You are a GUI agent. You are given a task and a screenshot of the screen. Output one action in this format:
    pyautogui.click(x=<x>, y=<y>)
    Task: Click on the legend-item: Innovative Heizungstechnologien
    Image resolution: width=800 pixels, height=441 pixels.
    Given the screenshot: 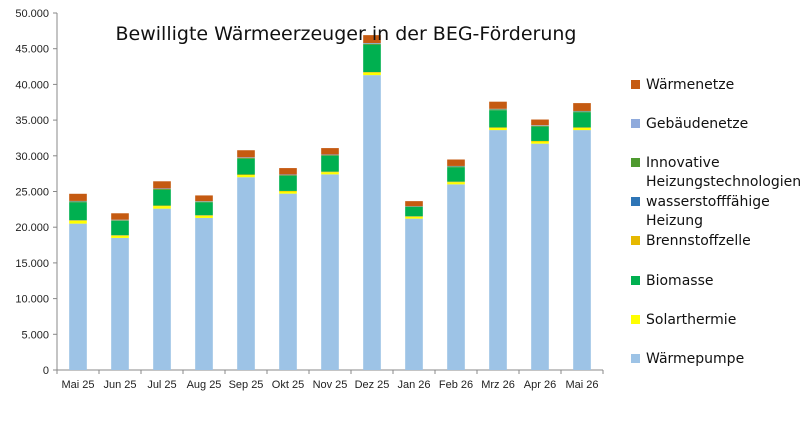 What is the action you would take?
    pyautogui.click(x=715, y=172)
    